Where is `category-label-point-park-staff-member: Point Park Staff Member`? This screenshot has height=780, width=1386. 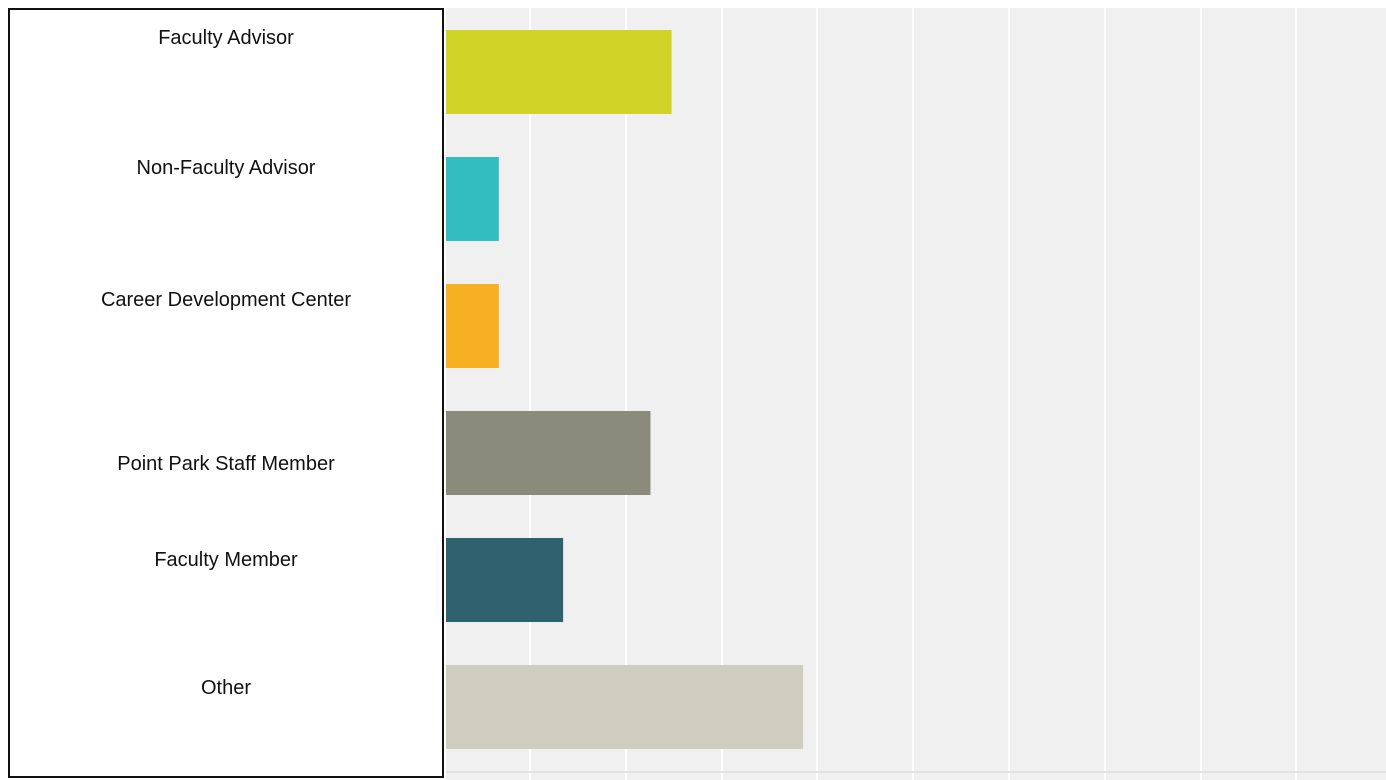
category-label-point-park-staff-member: Point Park Staff Member is located at coordinates (226, 464).